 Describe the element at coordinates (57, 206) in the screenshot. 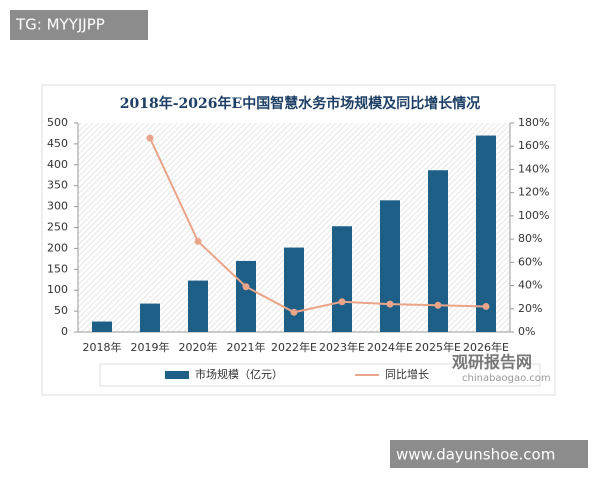

I see `y-tick-label: 300` at that location.